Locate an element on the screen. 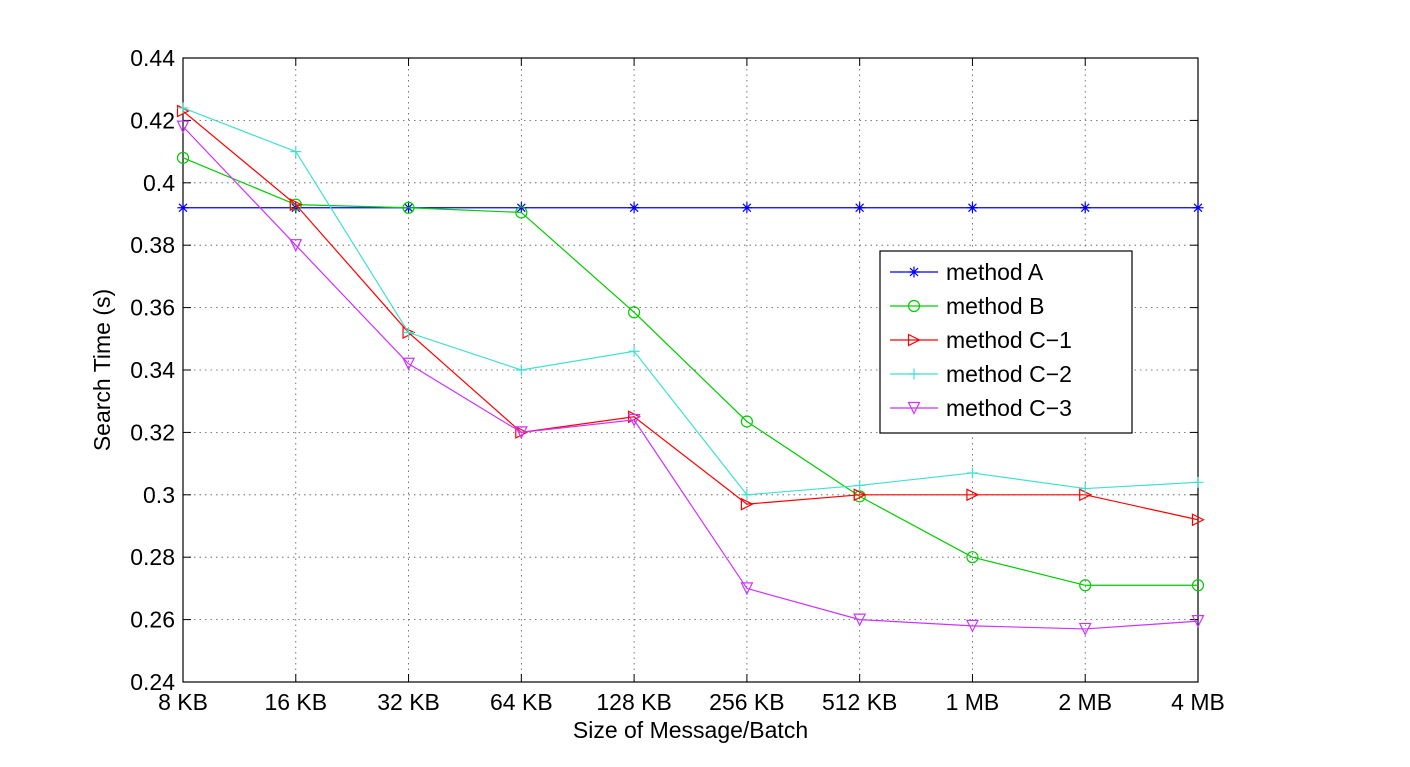 This screenshot has width=1410, height=767. y-tick-label: 0.34 is located at coordinates (152, 370).